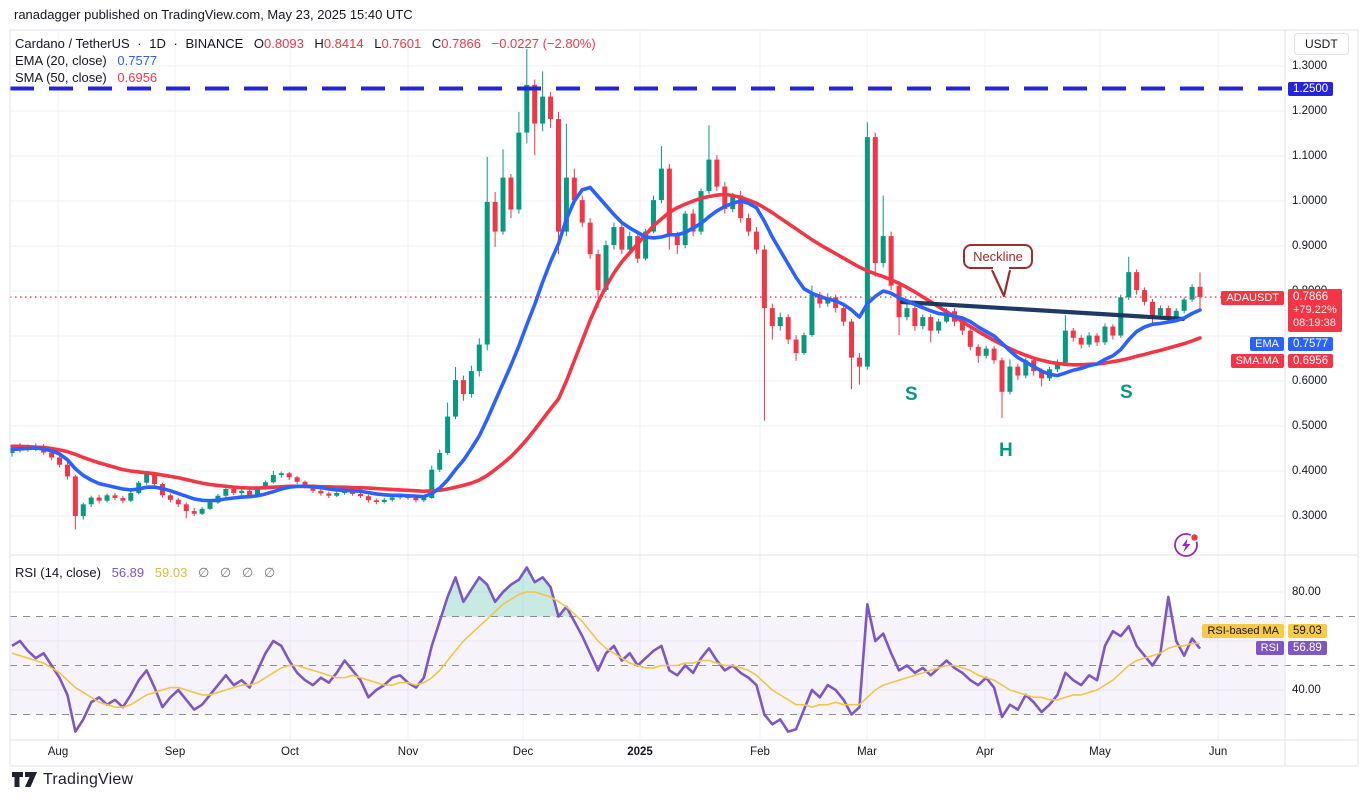 This screenshot has height=801, width=1366. What do you see at coordinates (1321, 44) in the screenshot?
I see `currency-toggle-button: USDT` at bounding box center [1321, 44].